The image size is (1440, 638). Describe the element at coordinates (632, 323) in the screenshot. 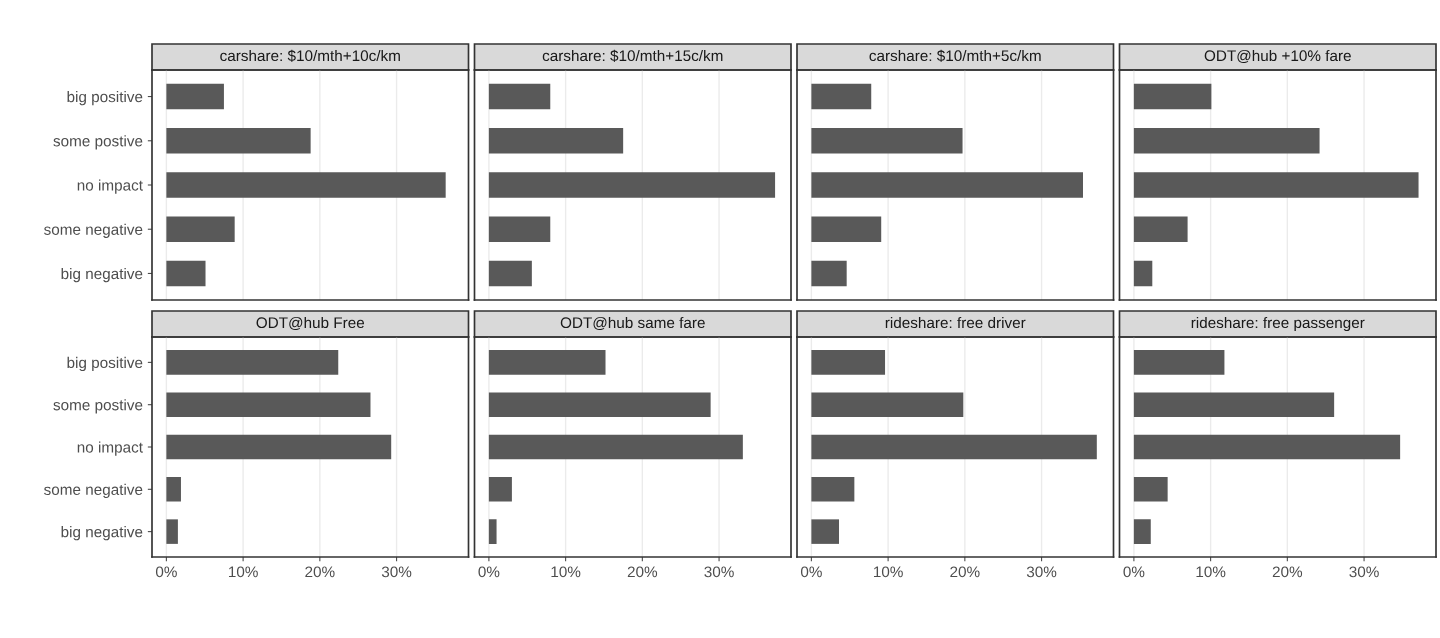

I see `chart-title: ODT@hub same fare` at that location.